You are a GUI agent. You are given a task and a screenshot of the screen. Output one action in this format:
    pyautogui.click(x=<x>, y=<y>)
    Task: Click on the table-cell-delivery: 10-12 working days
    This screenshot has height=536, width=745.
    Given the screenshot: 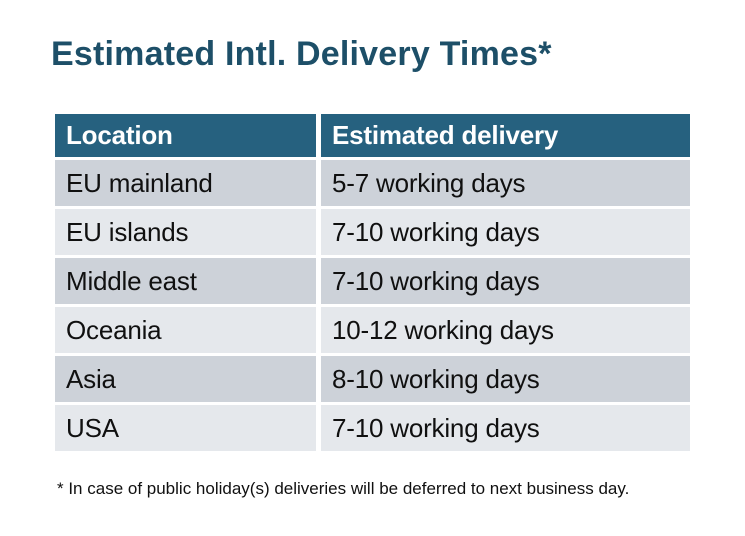 What is the action you would take?
    pyautogui.click(x=505, y=330)
    